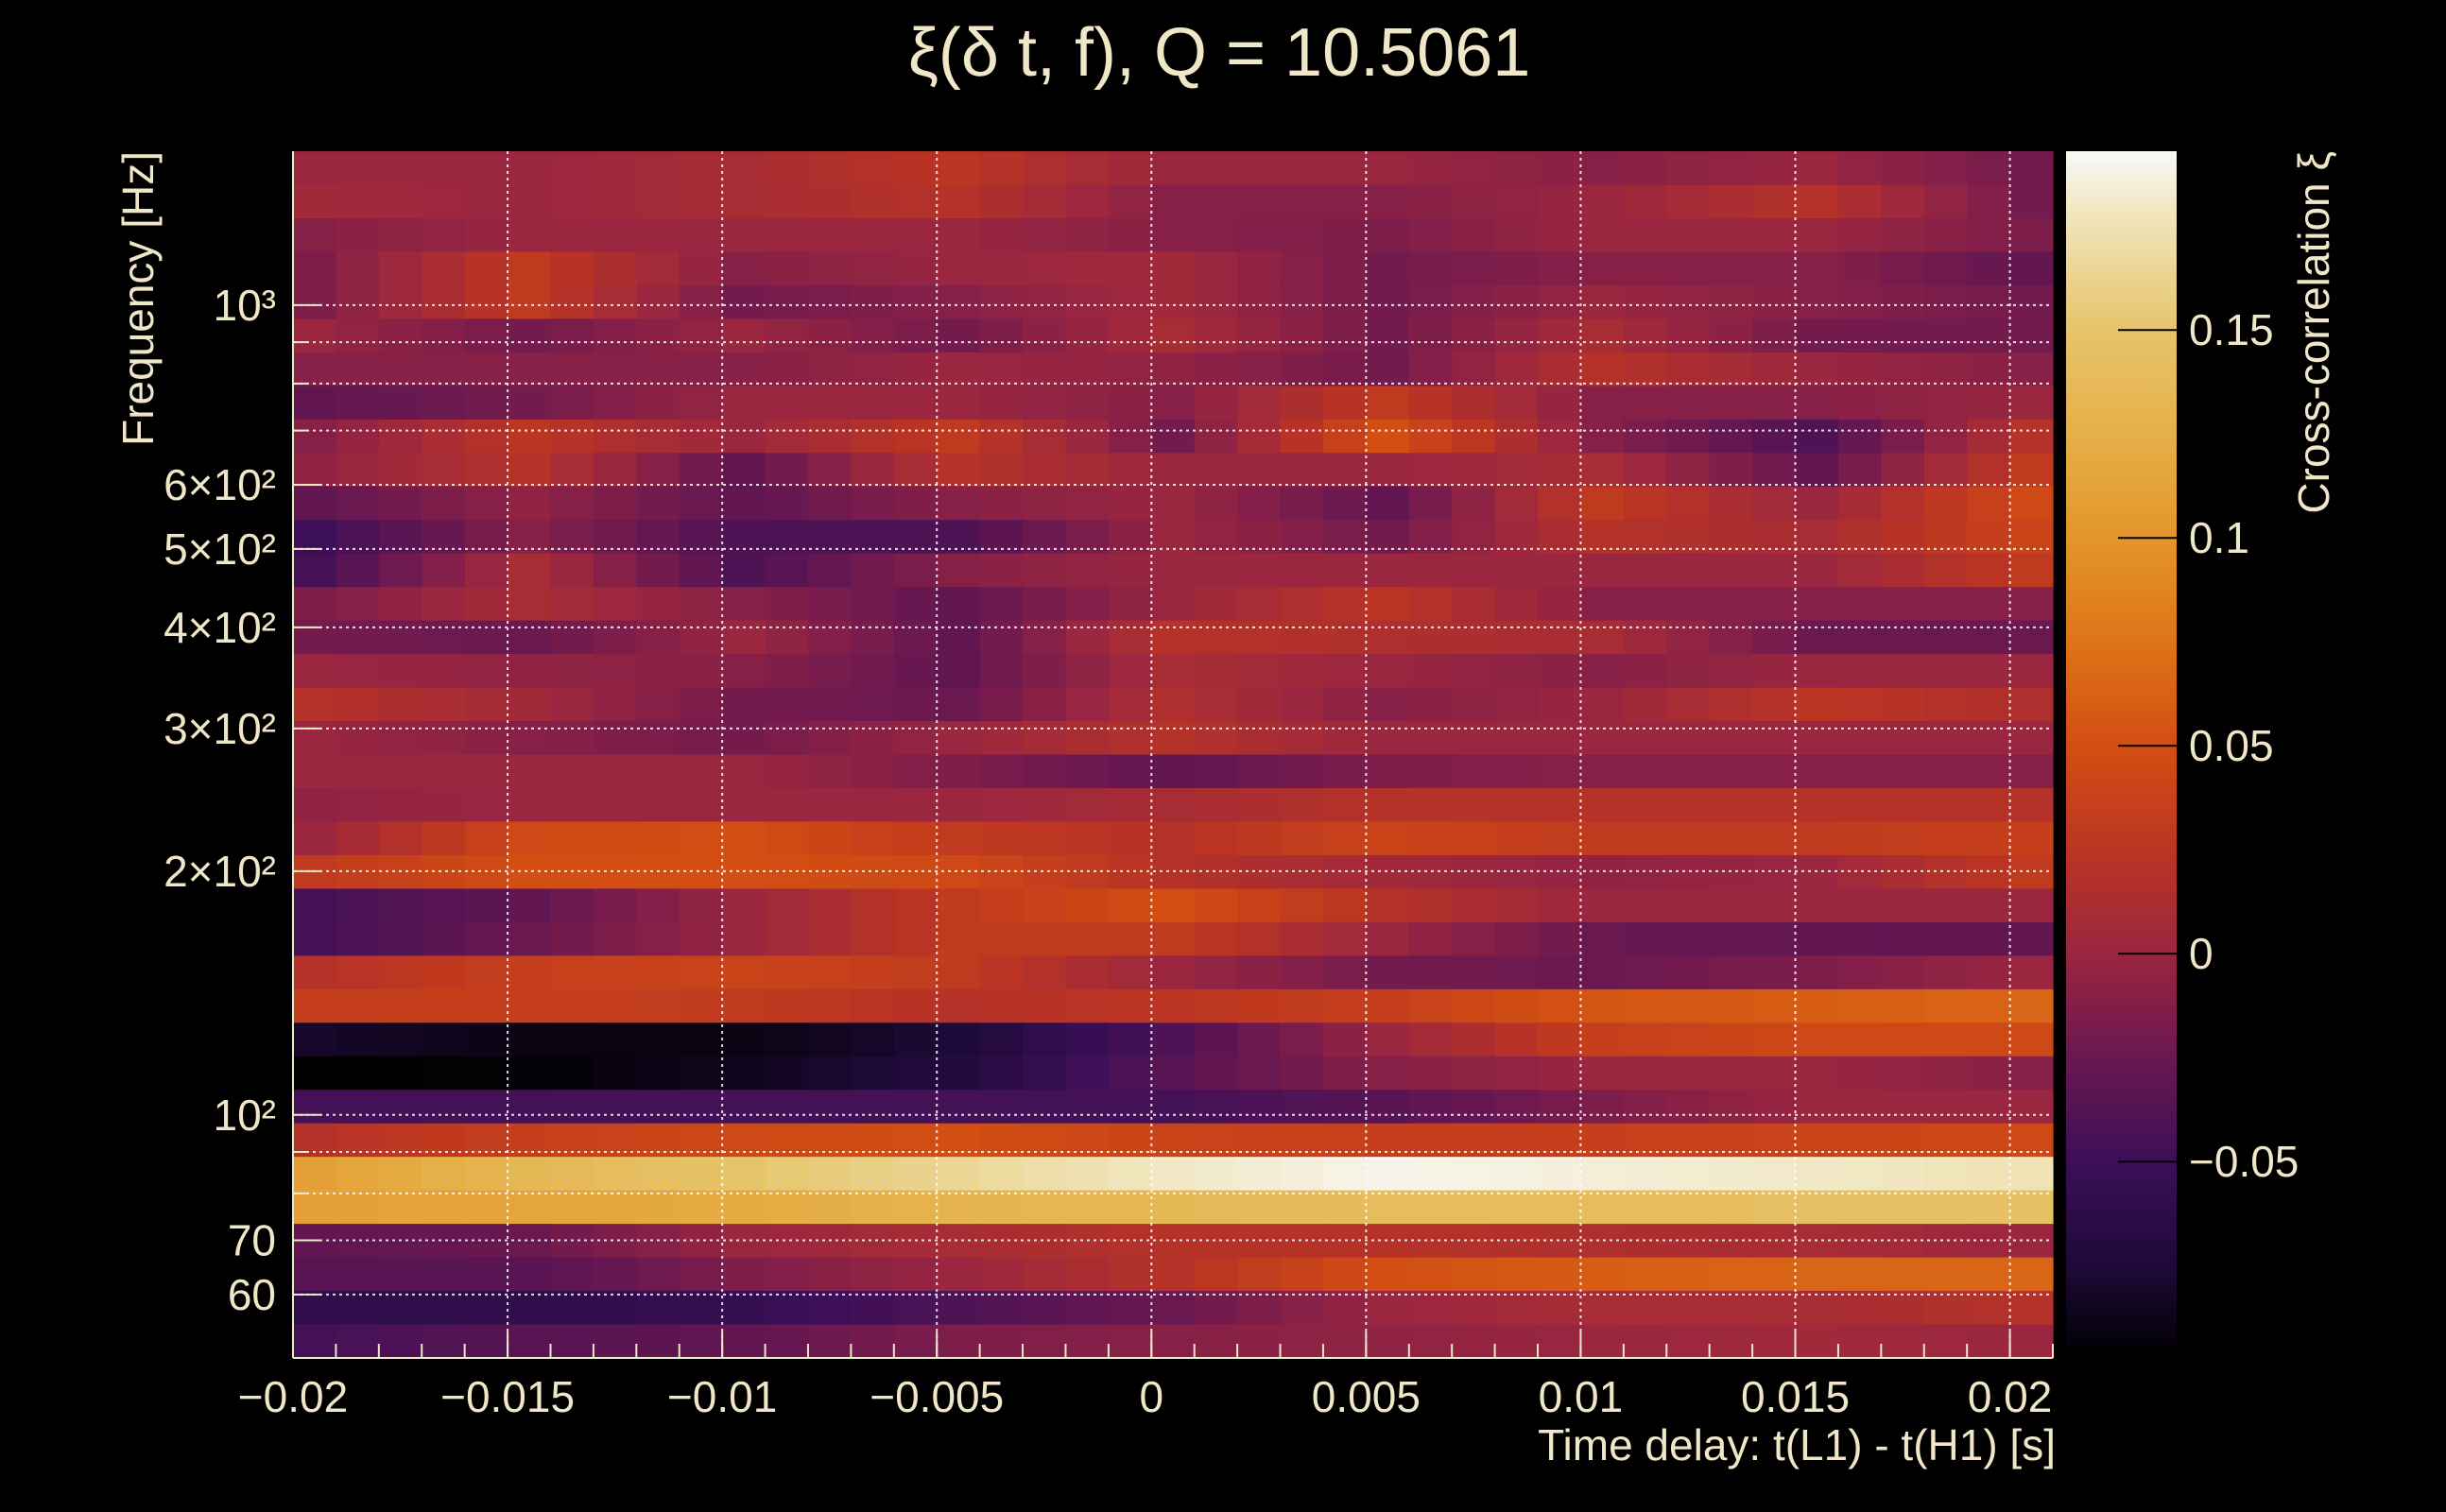 The width and height of the screenshot is (2446, 1512). What do you see at coordinates (220, 484) in the screenshot?
I see `y-tick-label: 6×10²` at bounding box center [220, 484].